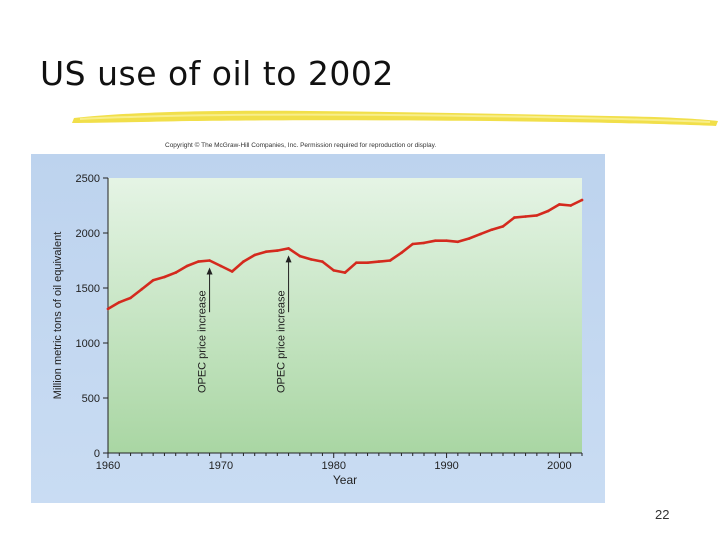 This screenshot has height=540, width=720. What do you see at coordinates (88, 179) in the screenshot?
I see `y-tick-label: 2500` at bounding box center [88, 179].